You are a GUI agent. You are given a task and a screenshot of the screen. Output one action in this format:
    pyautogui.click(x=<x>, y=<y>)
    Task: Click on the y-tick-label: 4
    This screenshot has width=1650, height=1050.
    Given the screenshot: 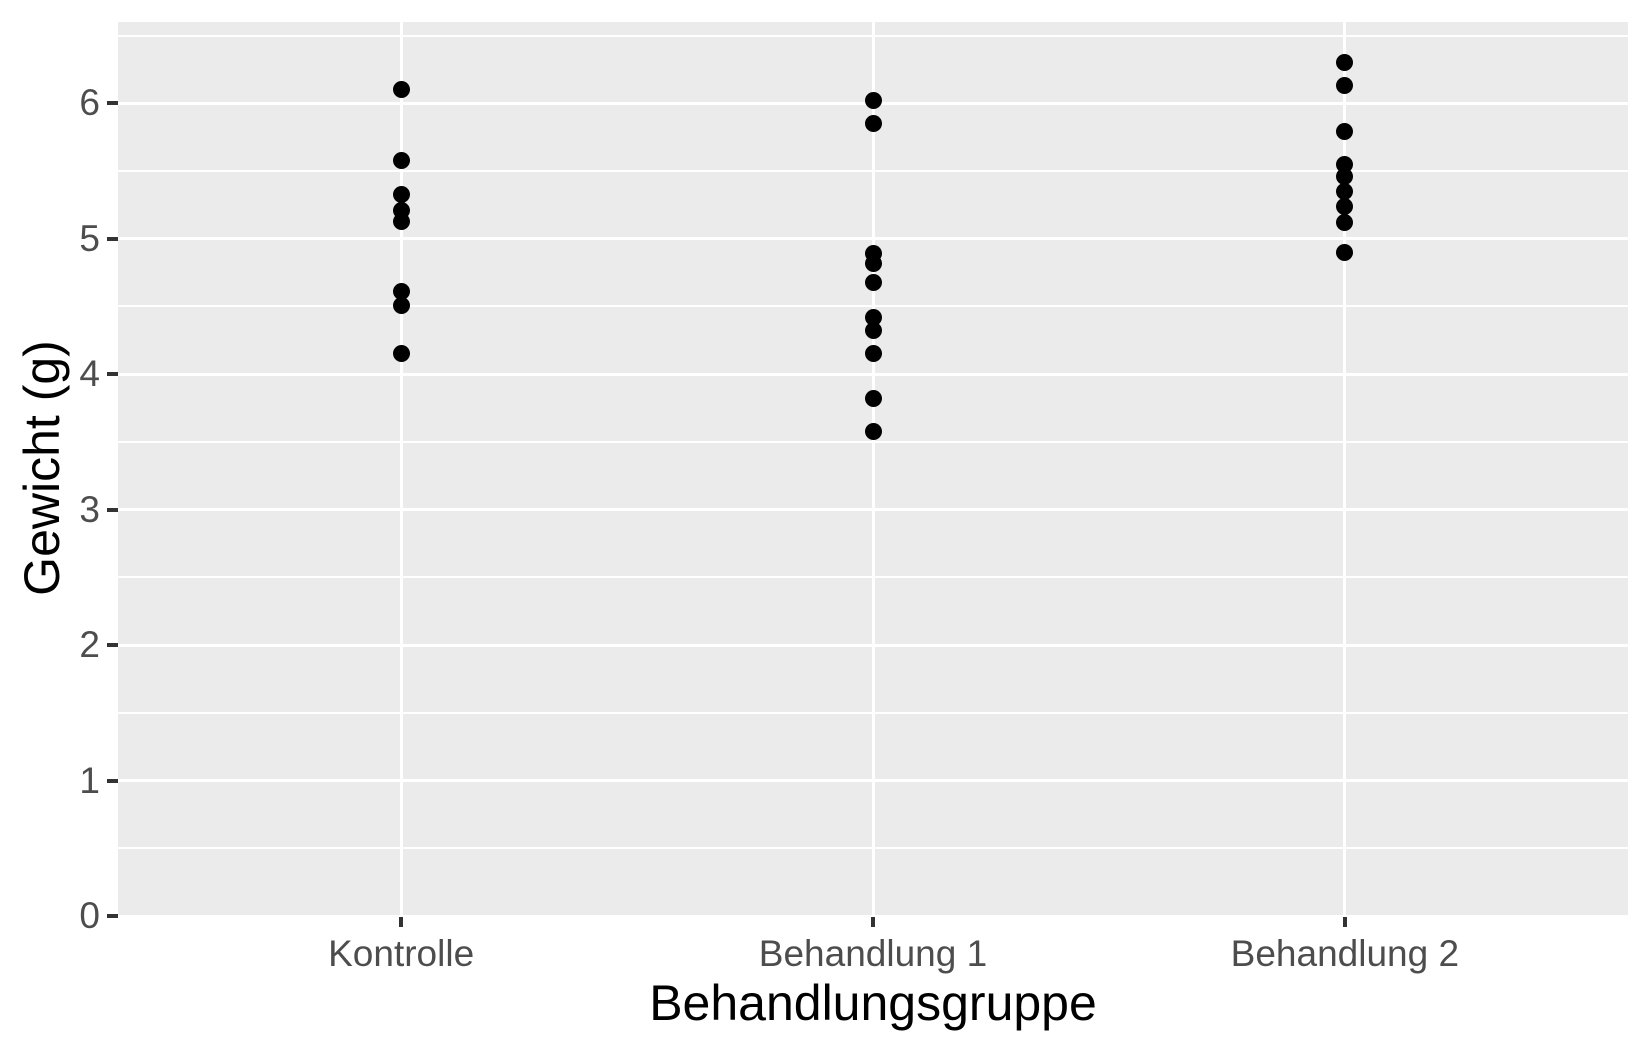 What is the action you would take?
    pyautogui.click(x=89, y=374)
    